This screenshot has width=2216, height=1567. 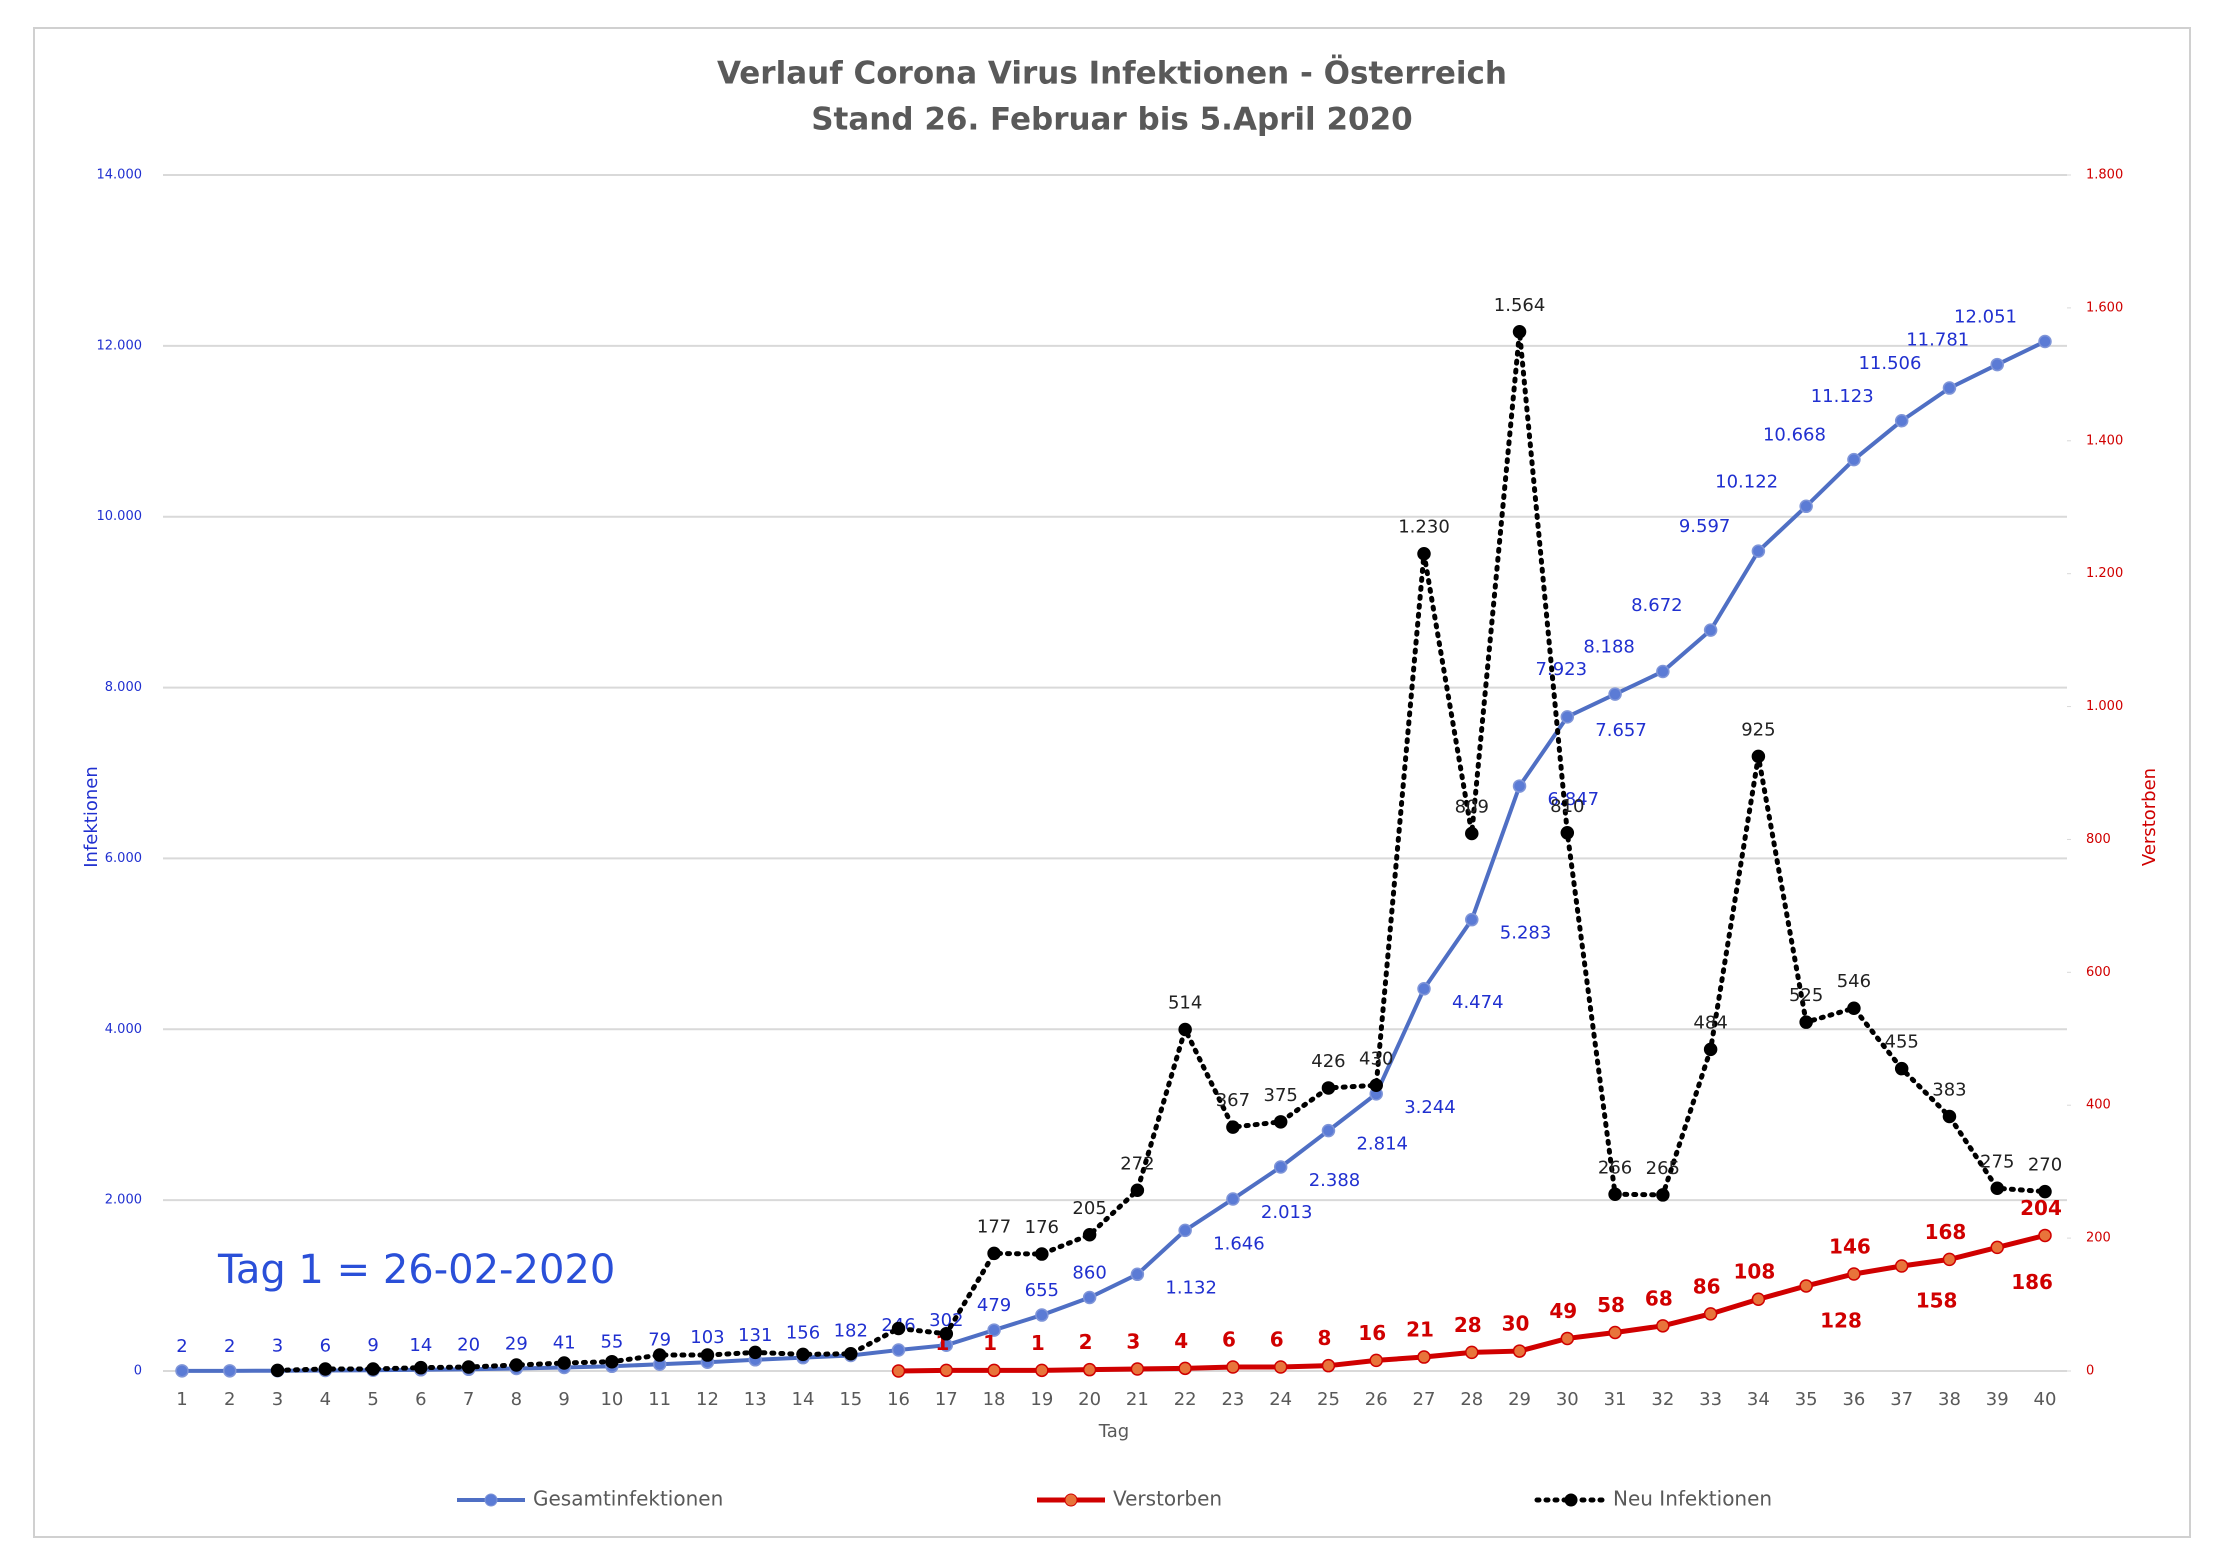 What do you see at coordinates (491, 1500) in the screenshot?
I see `legend-marker` at bounding box center [491, 1500].